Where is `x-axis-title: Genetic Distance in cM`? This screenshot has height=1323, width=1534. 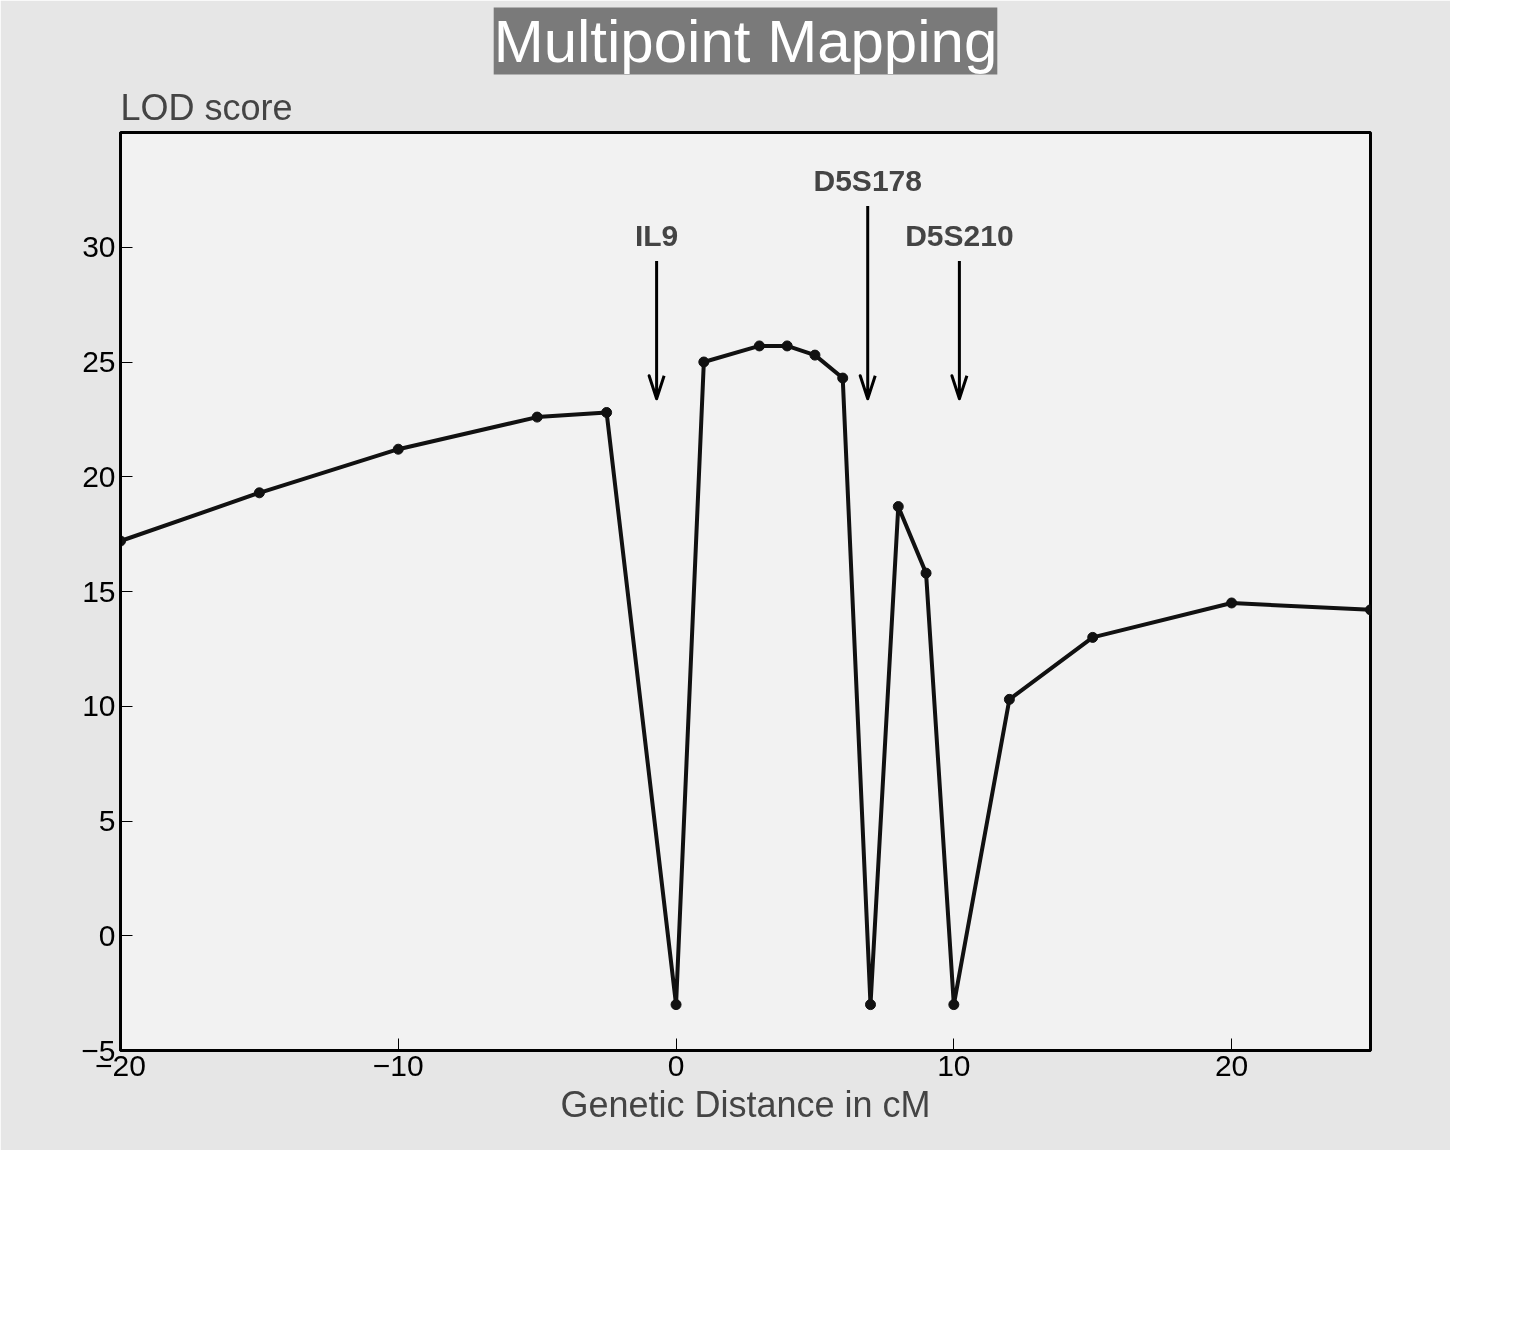 x-axis-title: Genetic Distance in cM is located at coordinates (745, 1104).